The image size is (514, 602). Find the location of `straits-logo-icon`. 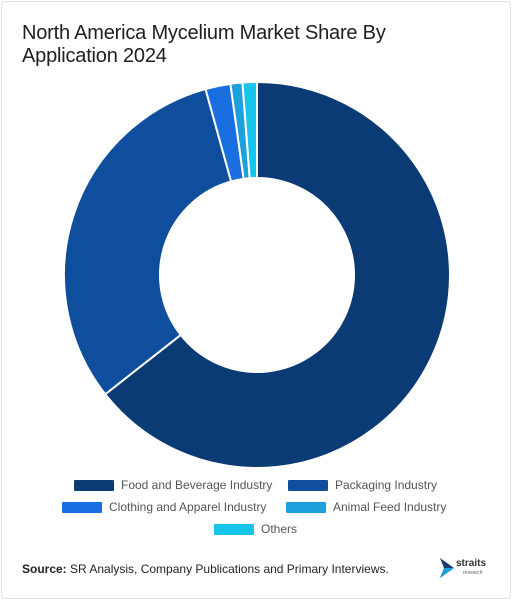

straits-logo-icon is located at coordinates (447, 568).